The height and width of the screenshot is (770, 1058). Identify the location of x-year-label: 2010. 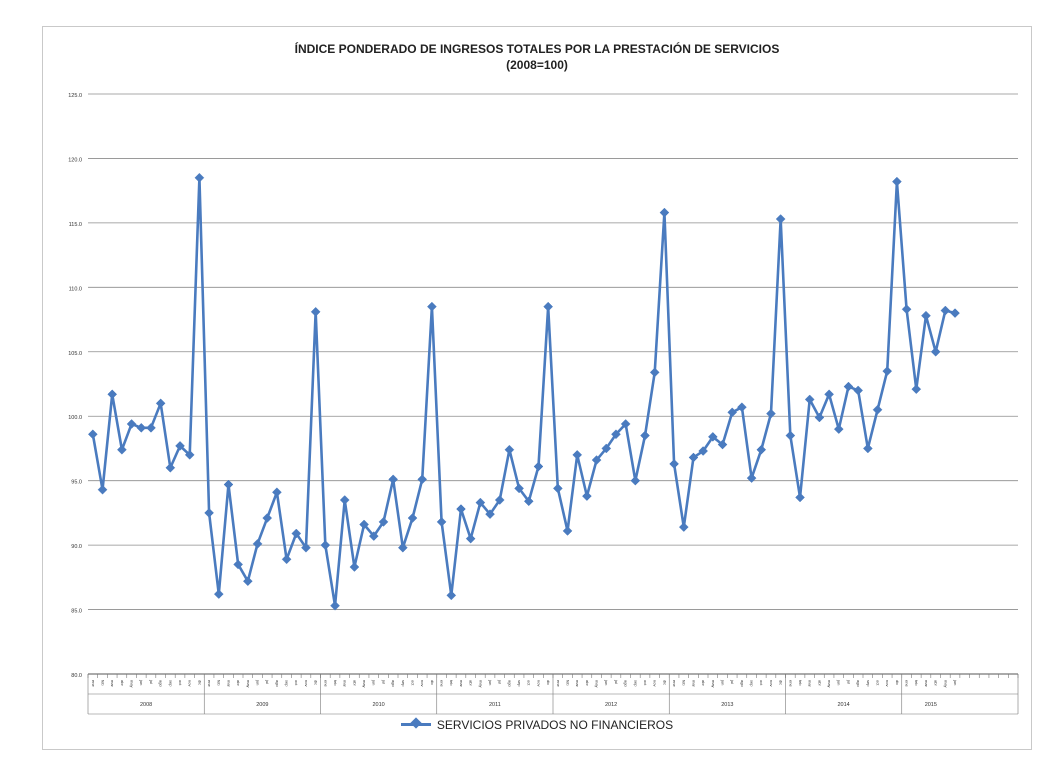
(379, 705).